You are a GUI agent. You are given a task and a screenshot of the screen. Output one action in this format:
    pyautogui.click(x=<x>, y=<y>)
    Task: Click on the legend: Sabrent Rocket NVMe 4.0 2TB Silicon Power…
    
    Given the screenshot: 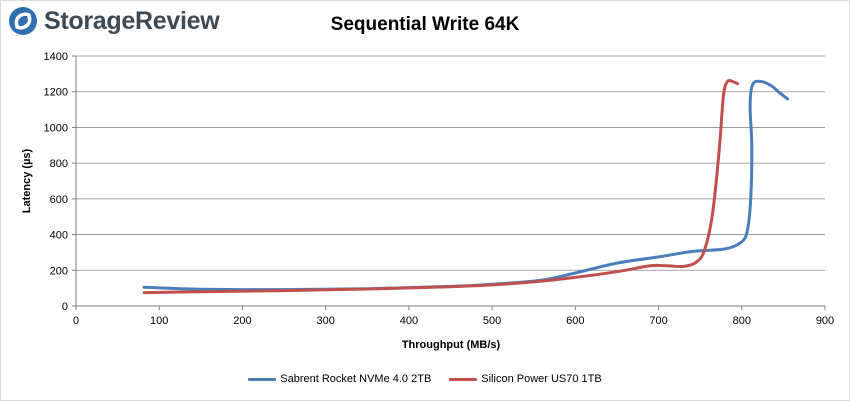 What is the action you would take?
    pyautogui.click(x=425, y=379)
    